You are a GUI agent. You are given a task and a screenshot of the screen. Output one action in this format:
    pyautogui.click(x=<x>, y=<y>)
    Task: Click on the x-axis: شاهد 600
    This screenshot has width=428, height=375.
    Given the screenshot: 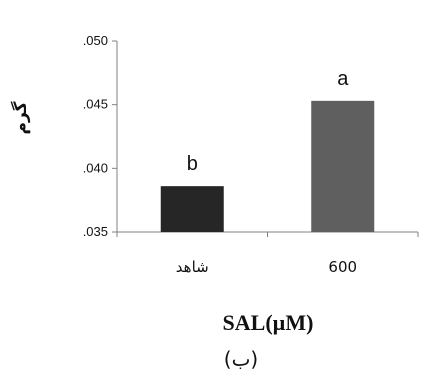 What is the action you would take?
    pyautogui.click(x=267, y=253)
    